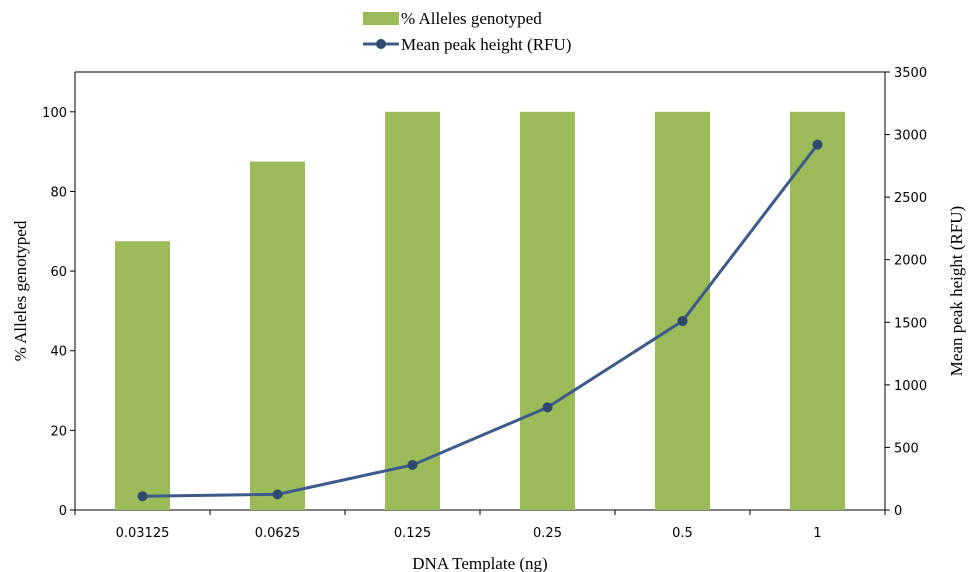 Image resolution: width=971 pixels, height=572 pixels. Describe the element at coordinates (58, 272) in the screenshot. I see `left-tick-label-3: 60` at that location.